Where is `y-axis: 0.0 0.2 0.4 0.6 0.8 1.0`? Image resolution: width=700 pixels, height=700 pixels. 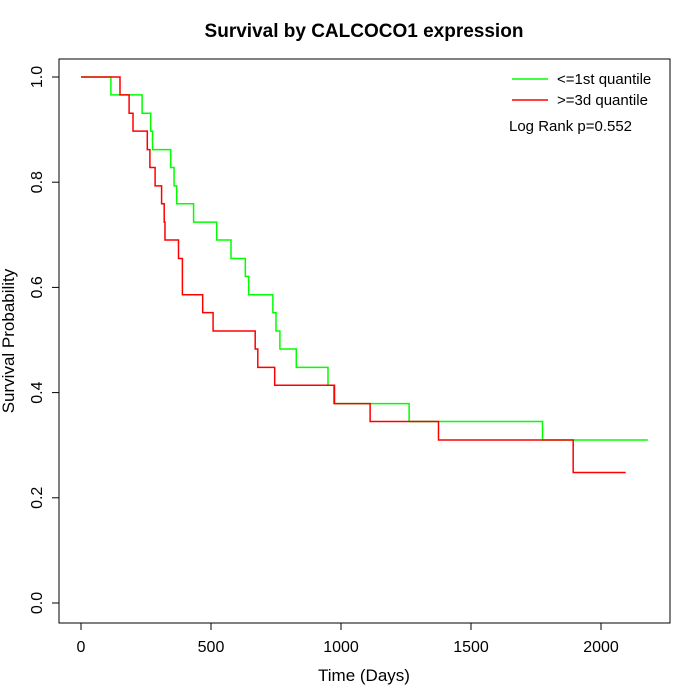
y-axis: 0.0 0.2 0.4 0.6 0.8 1.0 is located at coordinates (44, 340).